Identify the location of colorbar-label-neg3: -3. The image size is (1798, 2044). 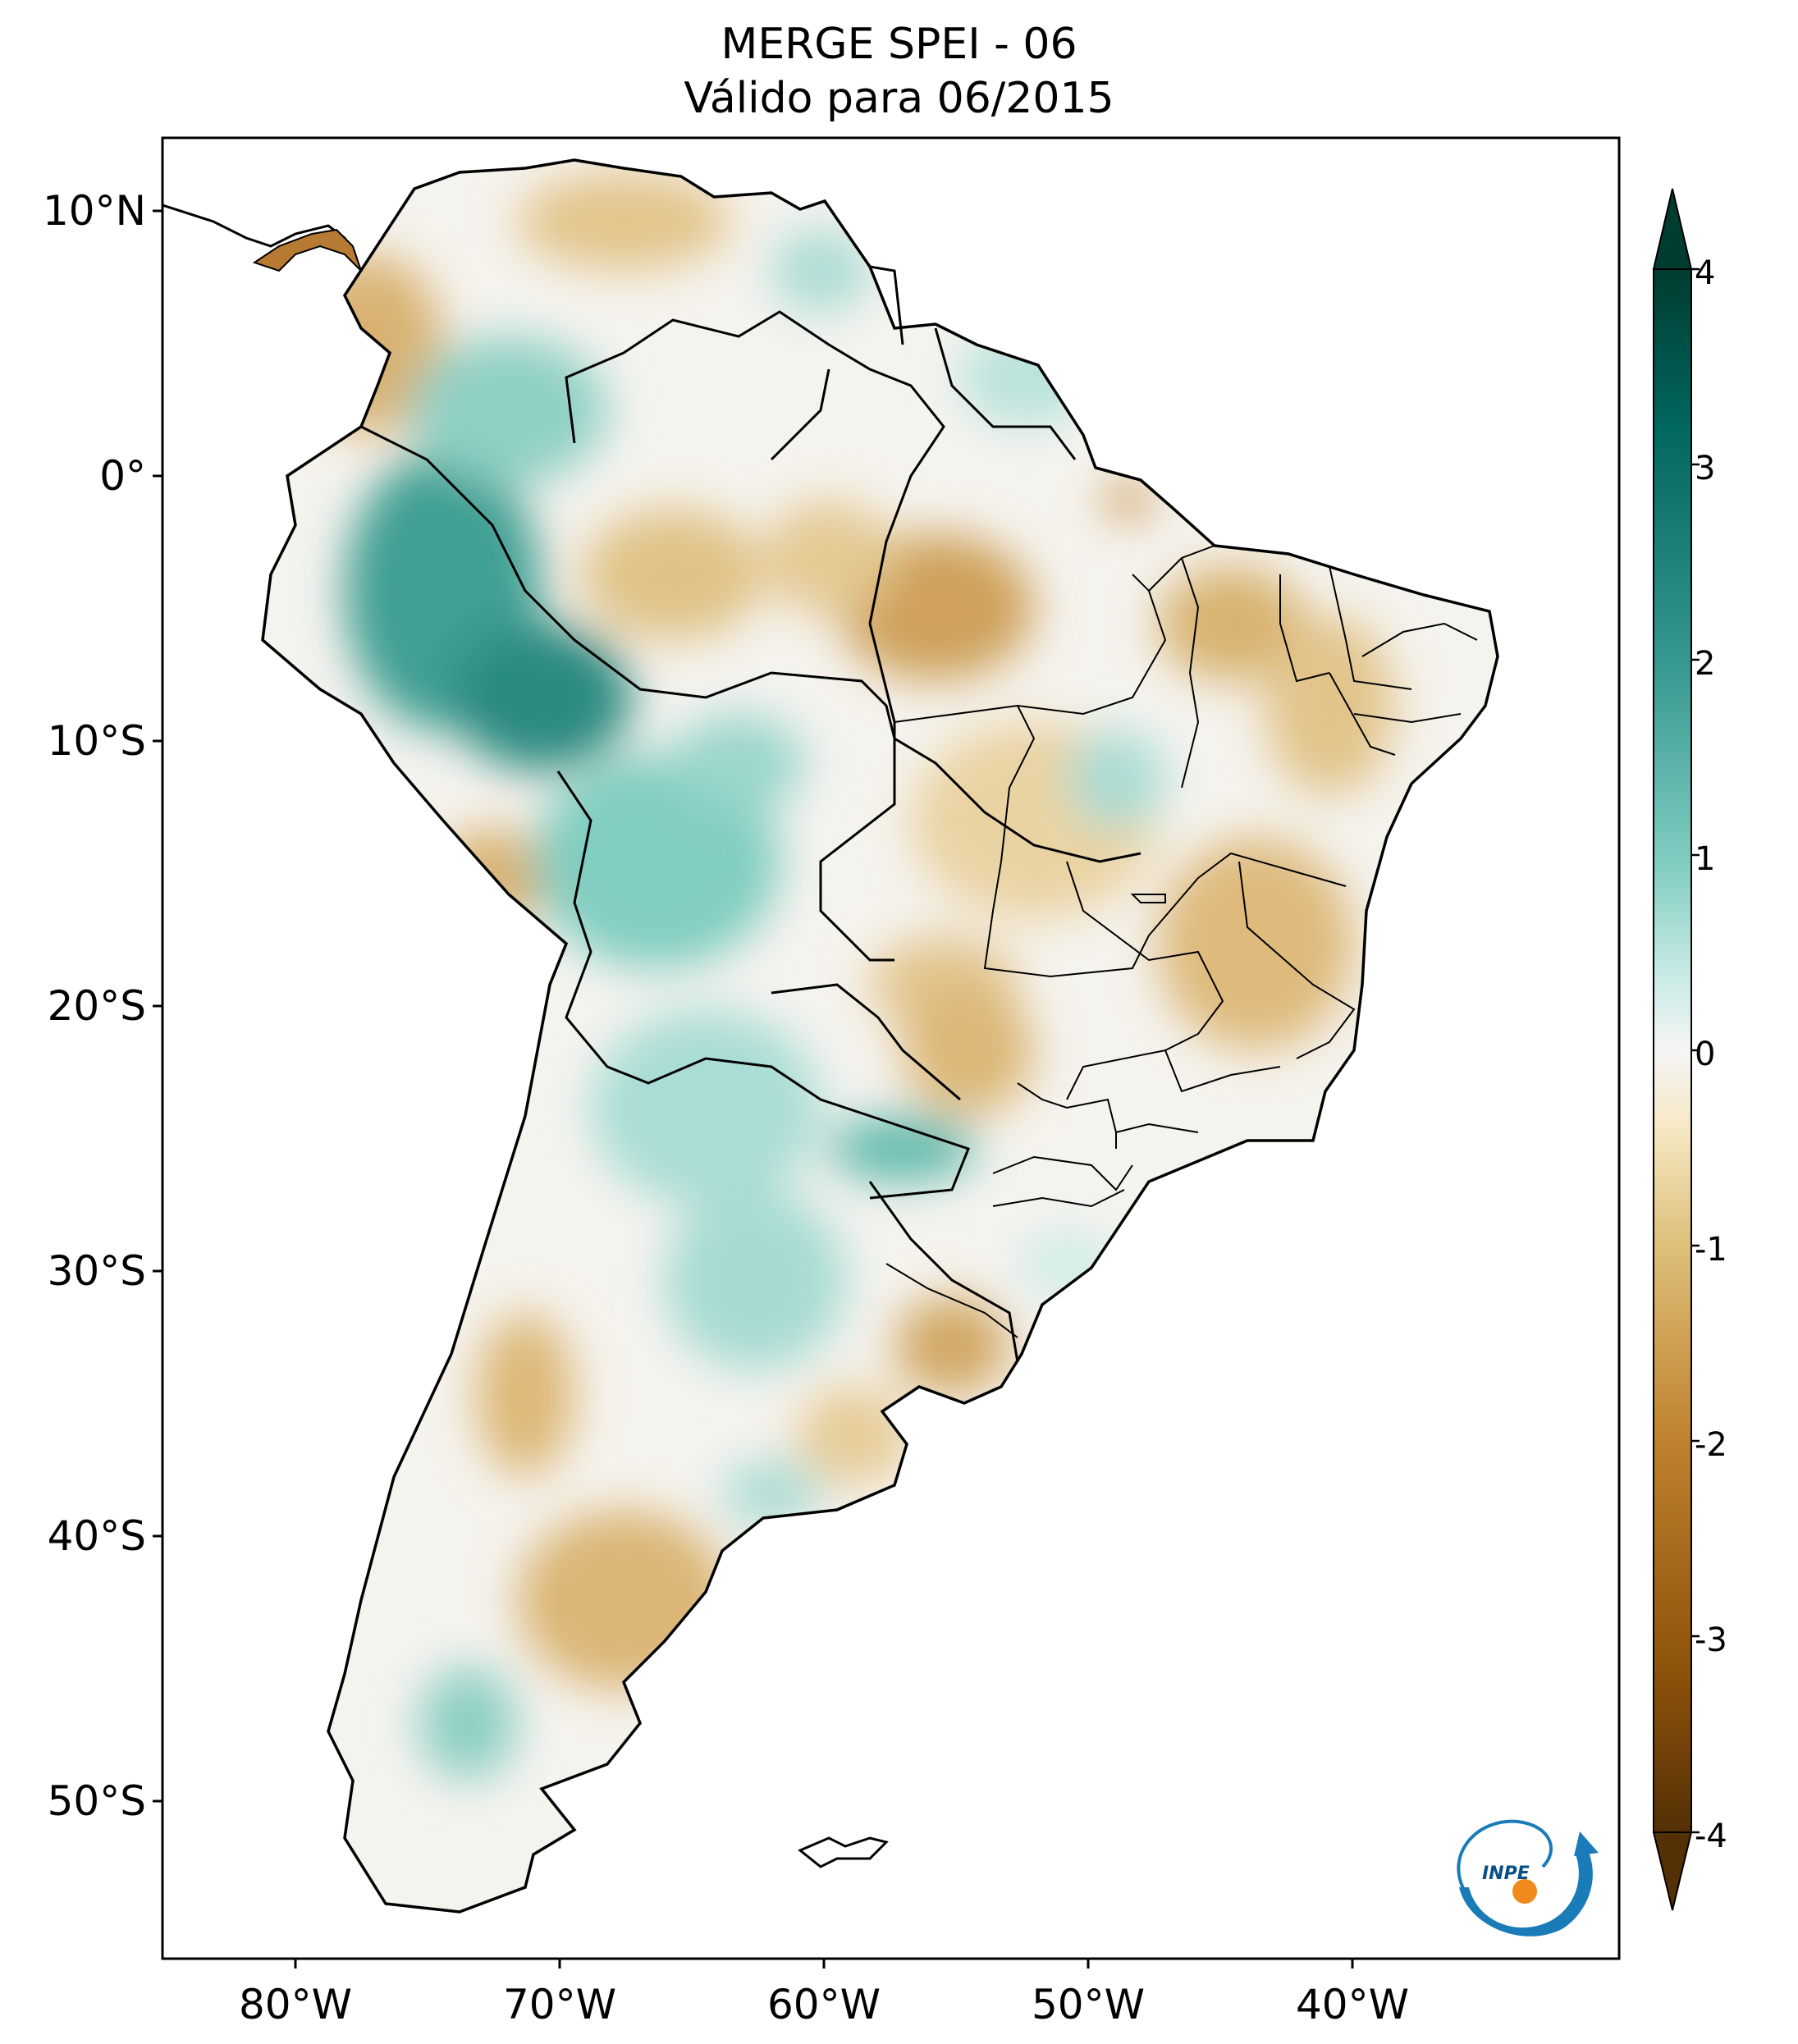
(1711, 1640).